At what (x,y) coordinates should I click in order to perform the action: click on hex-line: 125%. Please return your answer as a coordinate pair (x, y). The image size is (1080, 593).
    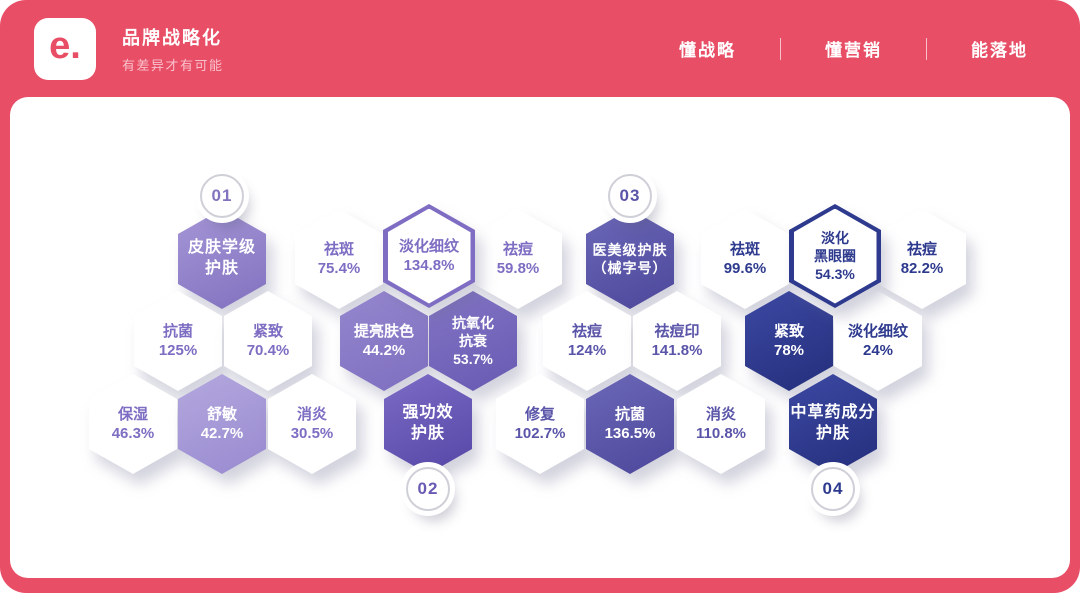
    Looking at the image, I should click on (178, 350).